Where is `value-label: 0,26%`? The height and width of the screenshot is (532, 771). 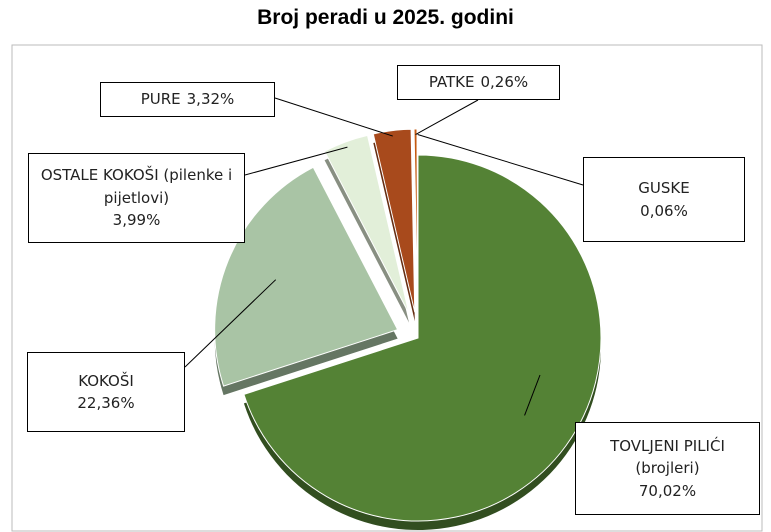 value-label: 0,26% is located at coordinates (504, 82).